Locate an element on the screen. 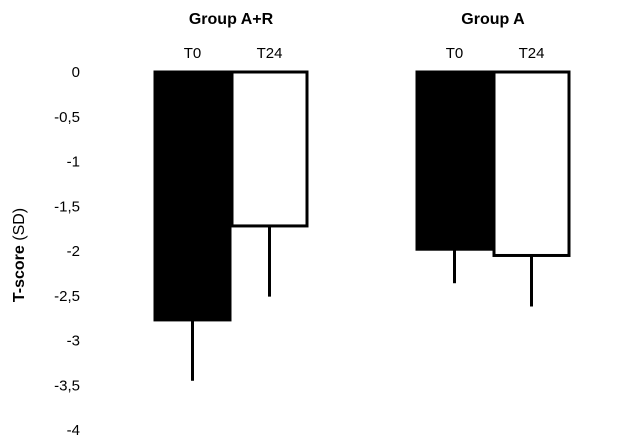 Image resolution: width=638 pixels, height=443 pixels. y-axis-ticks: 0 -0,5 -1 -1,5 -2 -2,5 -3 -3,5 -4 is located at coordinates (67, 251).